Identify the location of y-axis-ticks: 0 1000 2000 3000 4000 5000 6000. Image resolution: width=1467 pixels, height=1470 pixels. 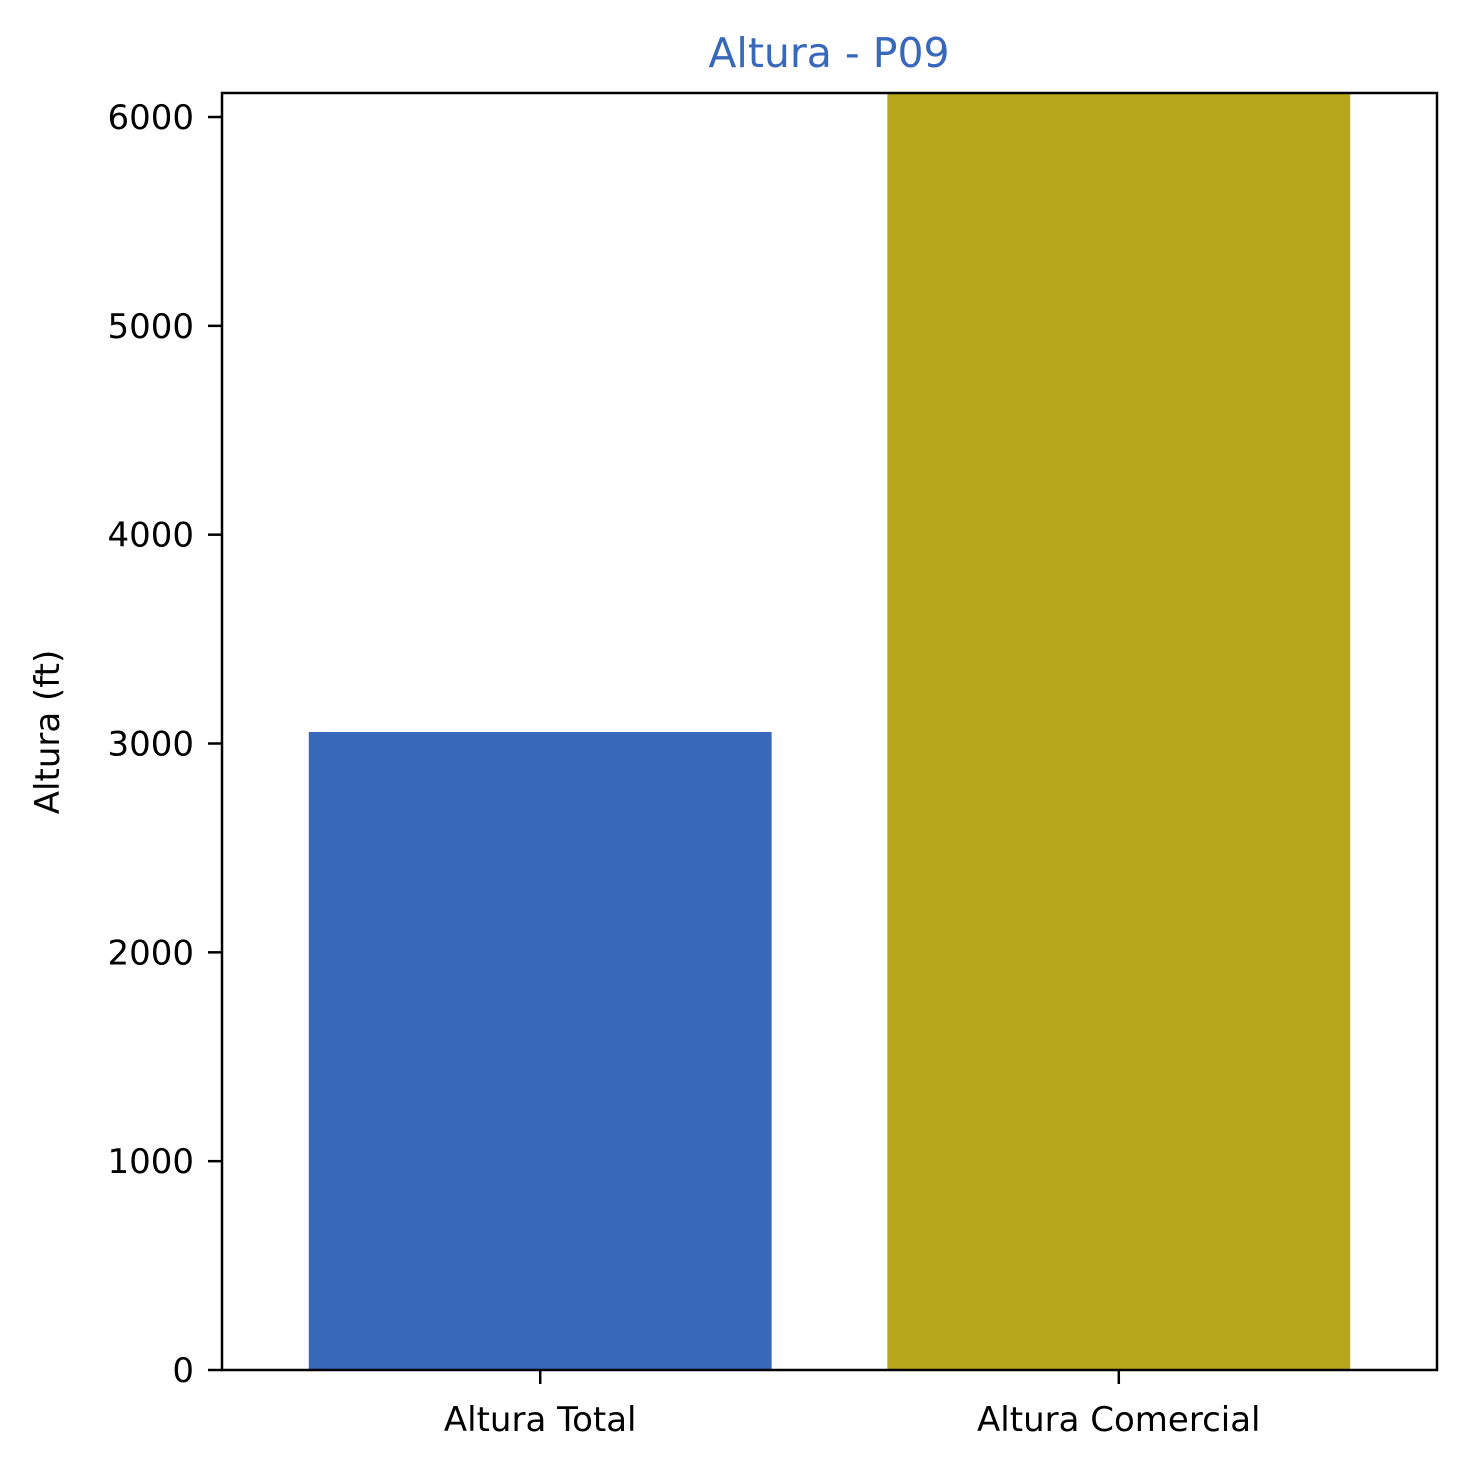
(164, 744).